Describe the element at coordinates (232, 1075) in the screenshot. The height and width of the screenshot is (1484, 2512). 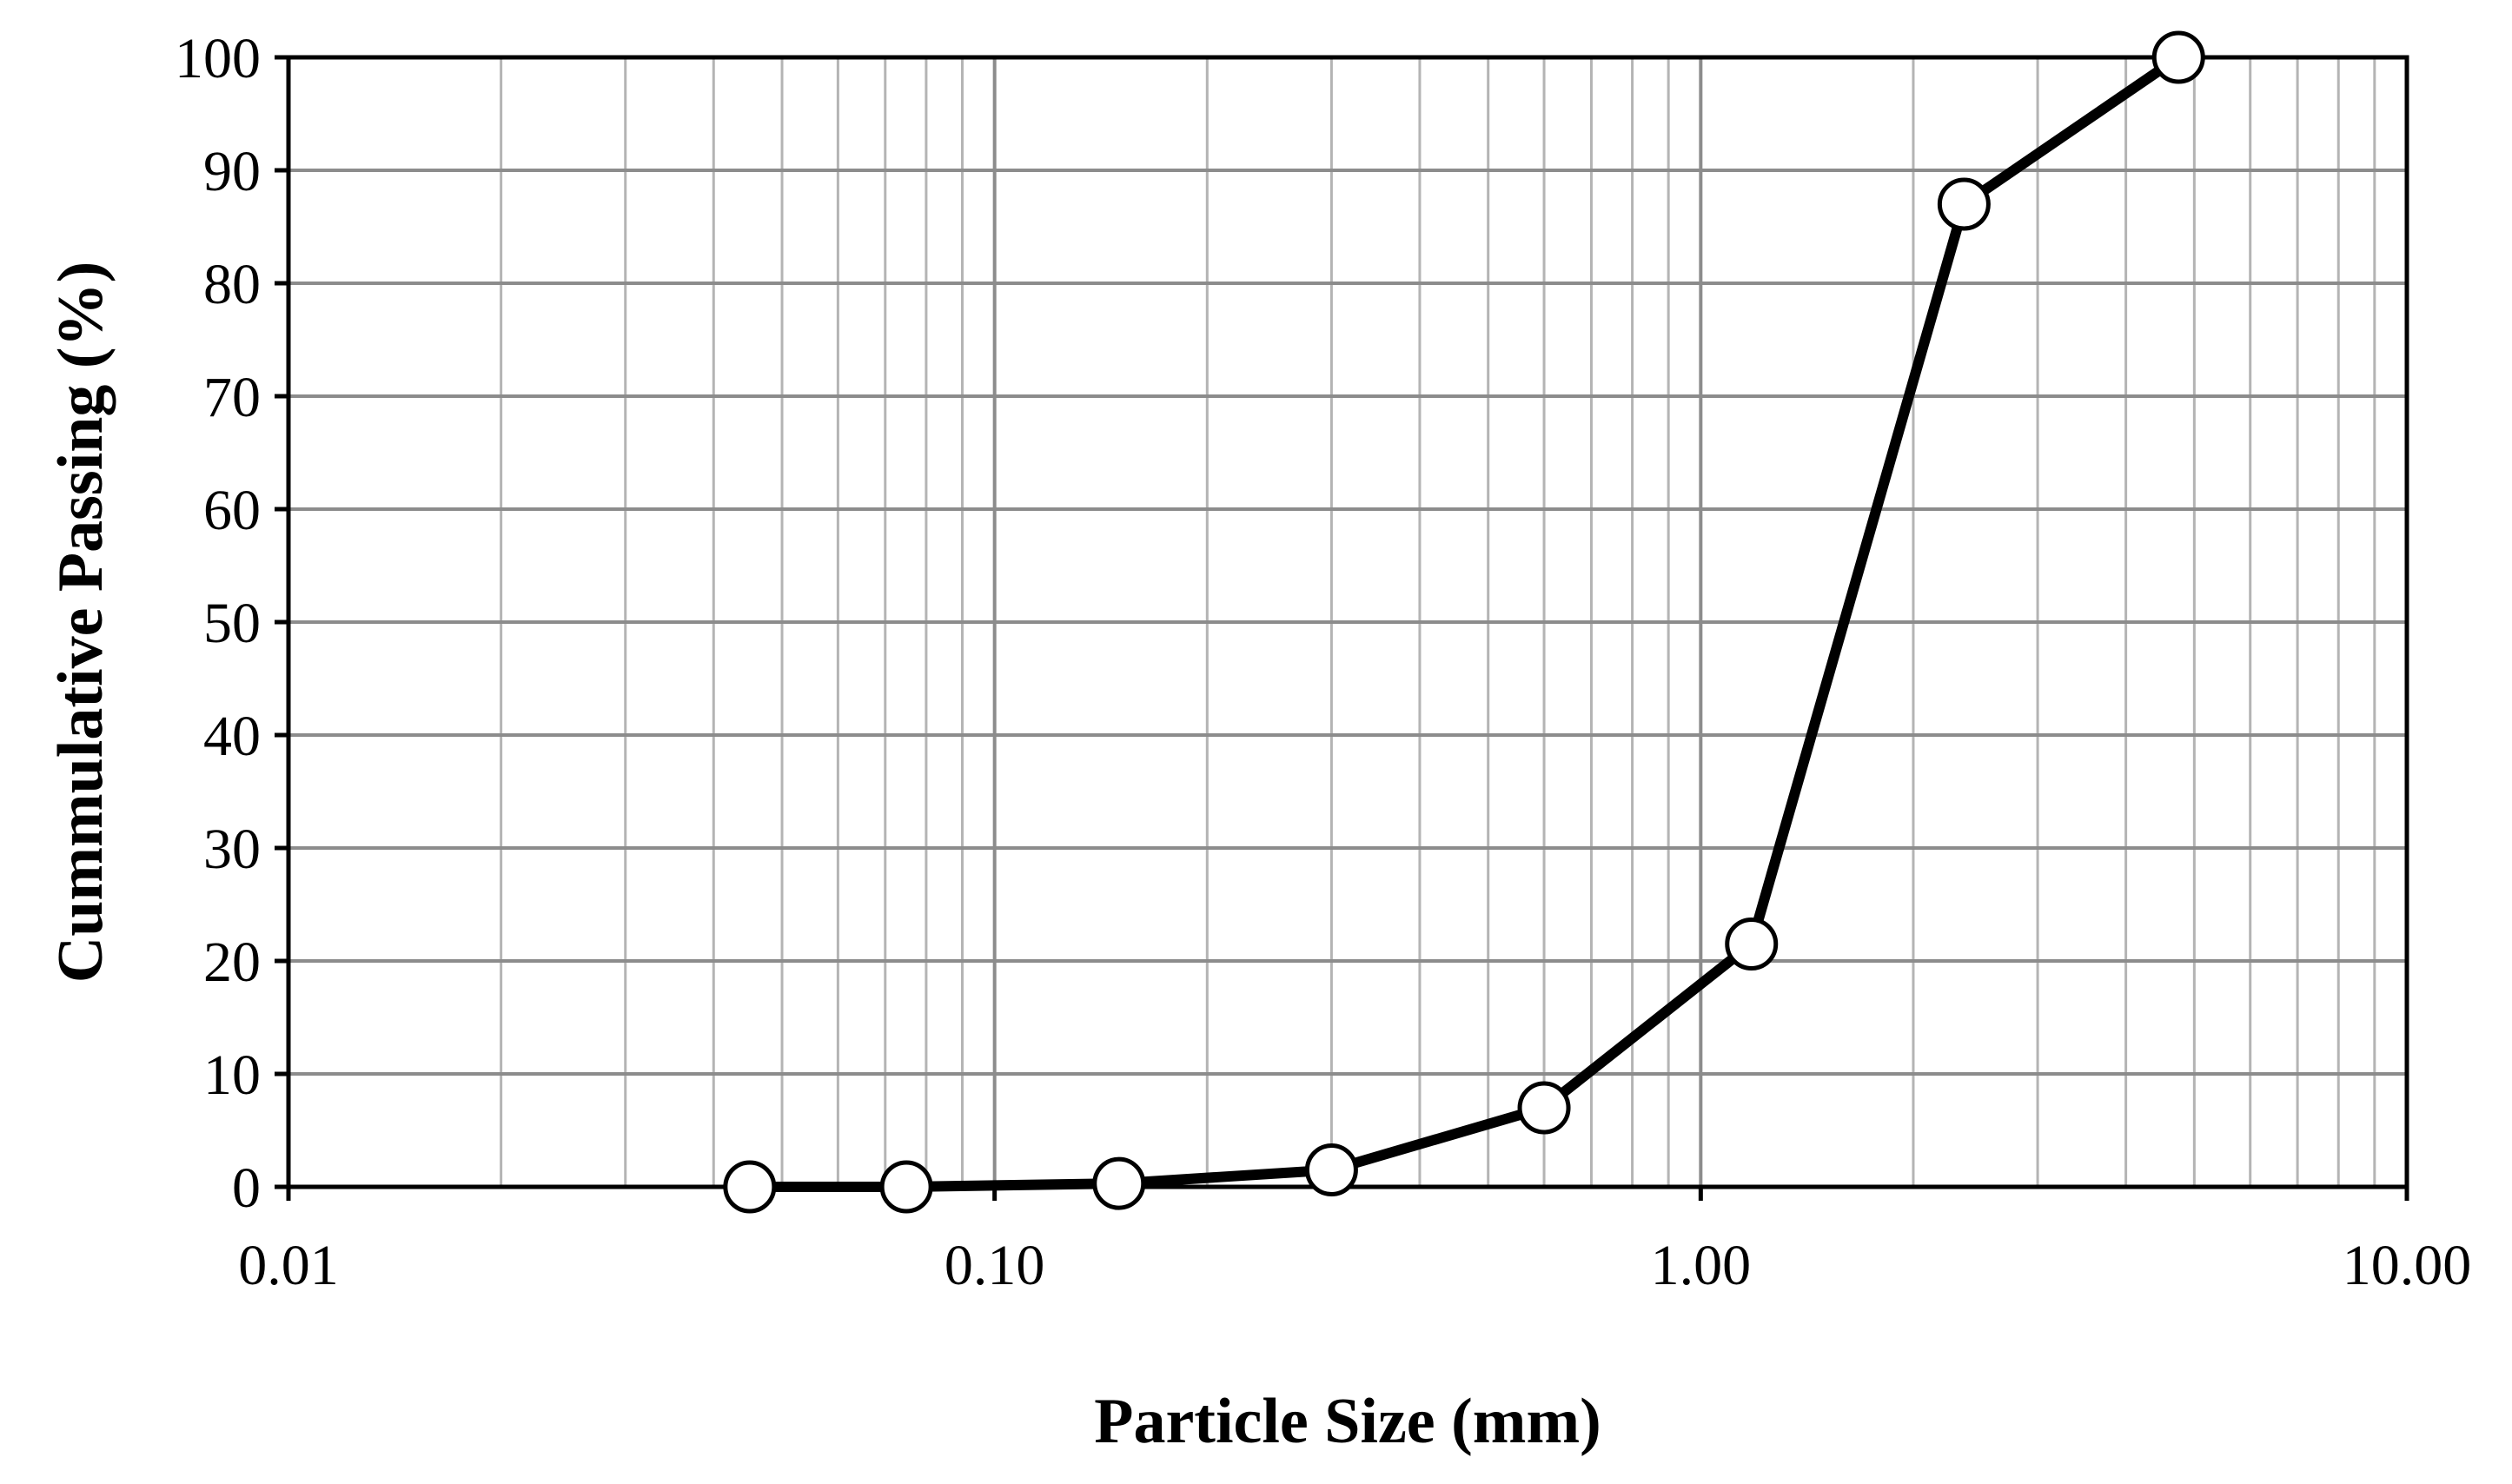
I see `y-tick-label: 10` at that location.